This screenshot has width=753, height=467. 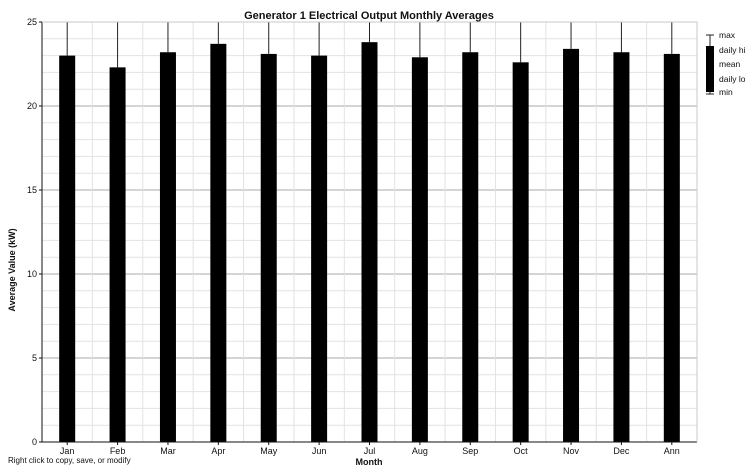 What do you see at coordinates (732, 50) in the screenshot?
I see `legend-item-daily-hi: daily hi` at bounding box center [732, 50].